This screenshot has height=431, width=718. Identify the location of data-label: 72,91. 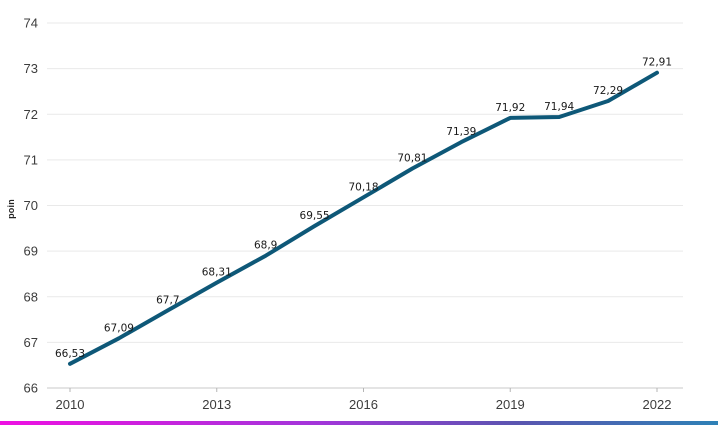
(657, 63).